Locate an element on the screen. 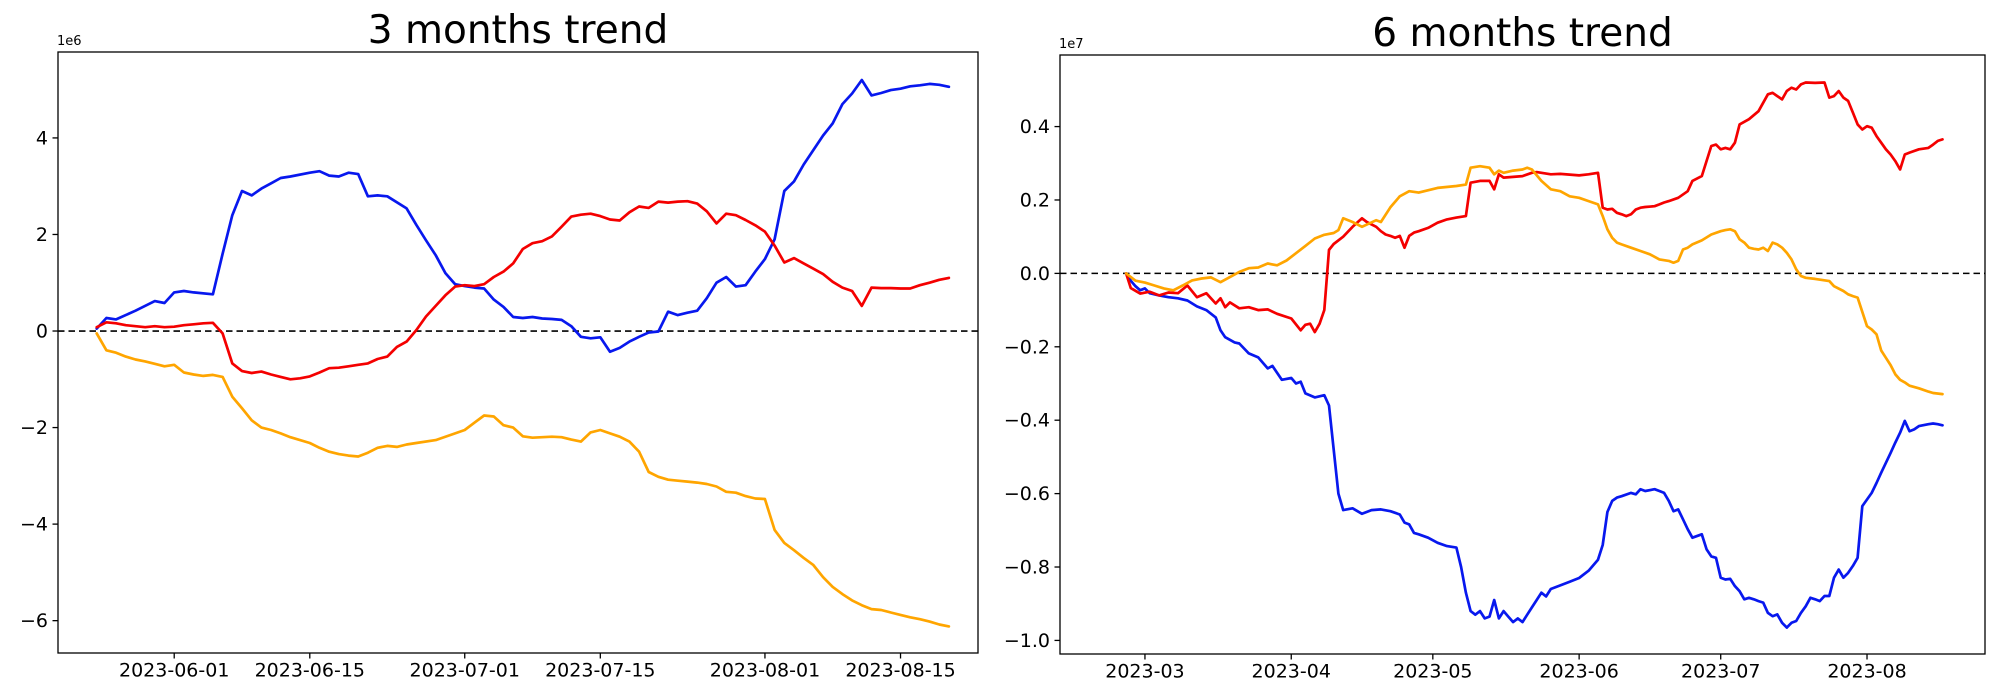 This screenshot has height=700, width=2000. y-tick-label: 4 is located at coordinates (42, 138).